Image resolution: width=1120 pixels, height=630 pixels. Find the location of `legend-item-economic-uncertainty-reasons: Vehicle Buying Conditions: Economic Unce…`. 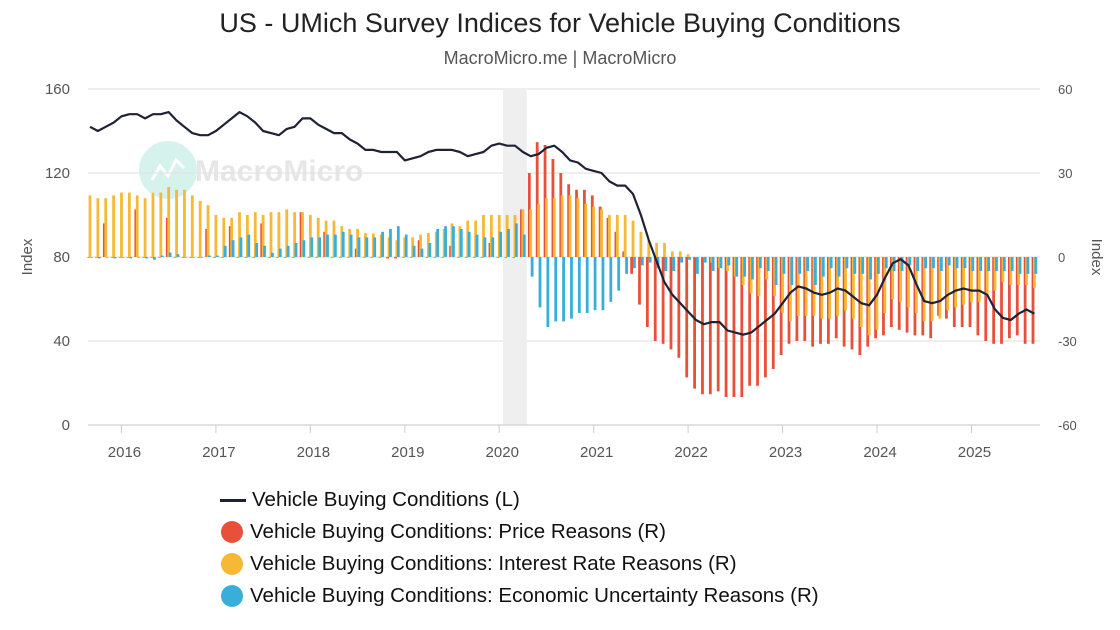

legend-item-economic-uncertainty-reasons: Vehicle Buying Conditions: Economic Unce… is located at coordinates (519, 596).